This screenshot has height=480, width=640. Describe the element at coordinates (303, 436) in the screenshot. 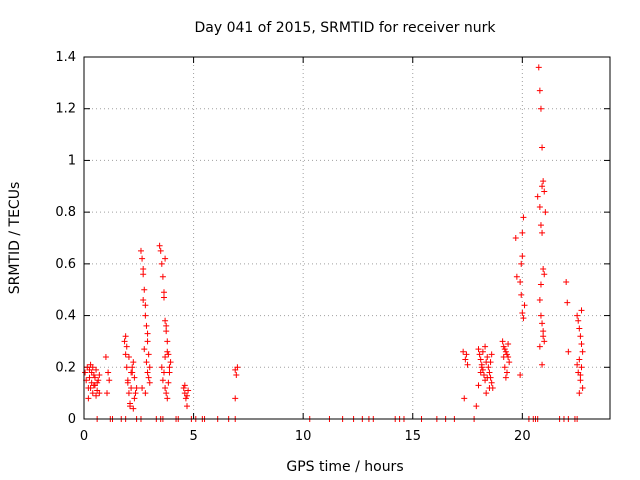

I see `x-tick-label: 10` at that location.